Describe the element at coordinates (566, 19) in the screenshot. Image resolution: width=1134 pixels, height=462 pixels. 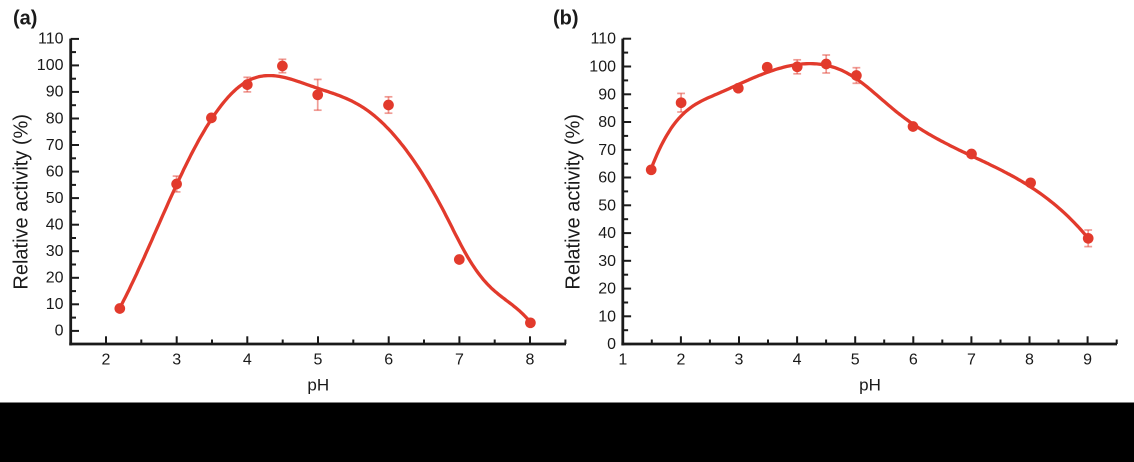
I see `svg-text: (b)` at that location.